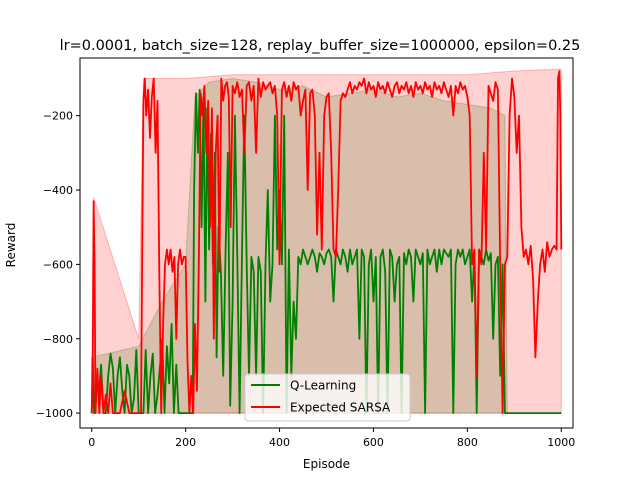 The width and height of the screenshot is (640, 480). I want to click on y-tick-label: −600, so click(58, 264).